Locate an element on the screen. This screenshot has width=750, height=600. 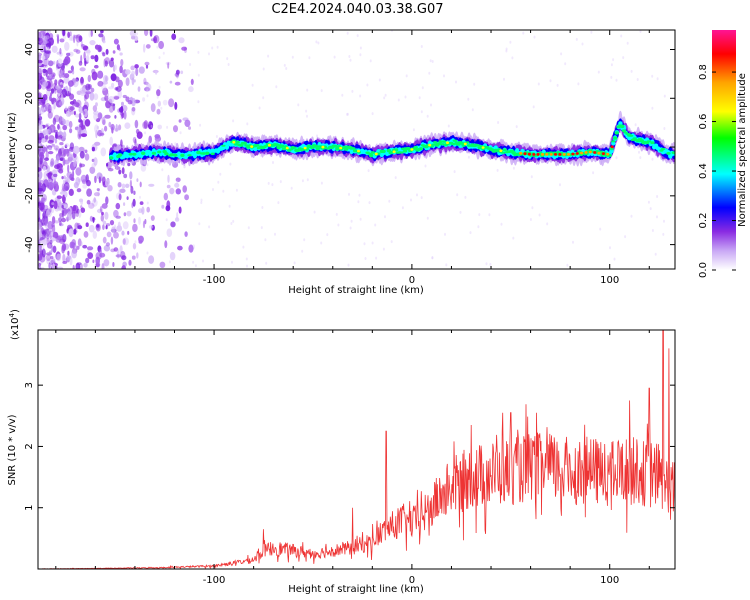
spectrogram-y-label: Frequency (Hz) is located at coordinates (12, 150).